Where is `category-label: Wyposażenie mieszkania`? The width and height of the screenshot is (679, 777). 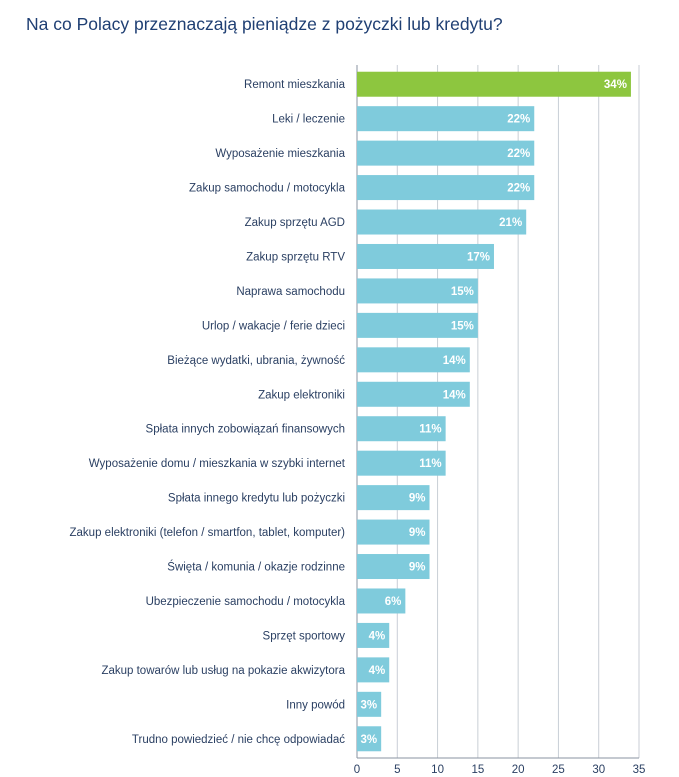 category-label: Wyposażenie mieszkania is located at coordinates (280, 154).